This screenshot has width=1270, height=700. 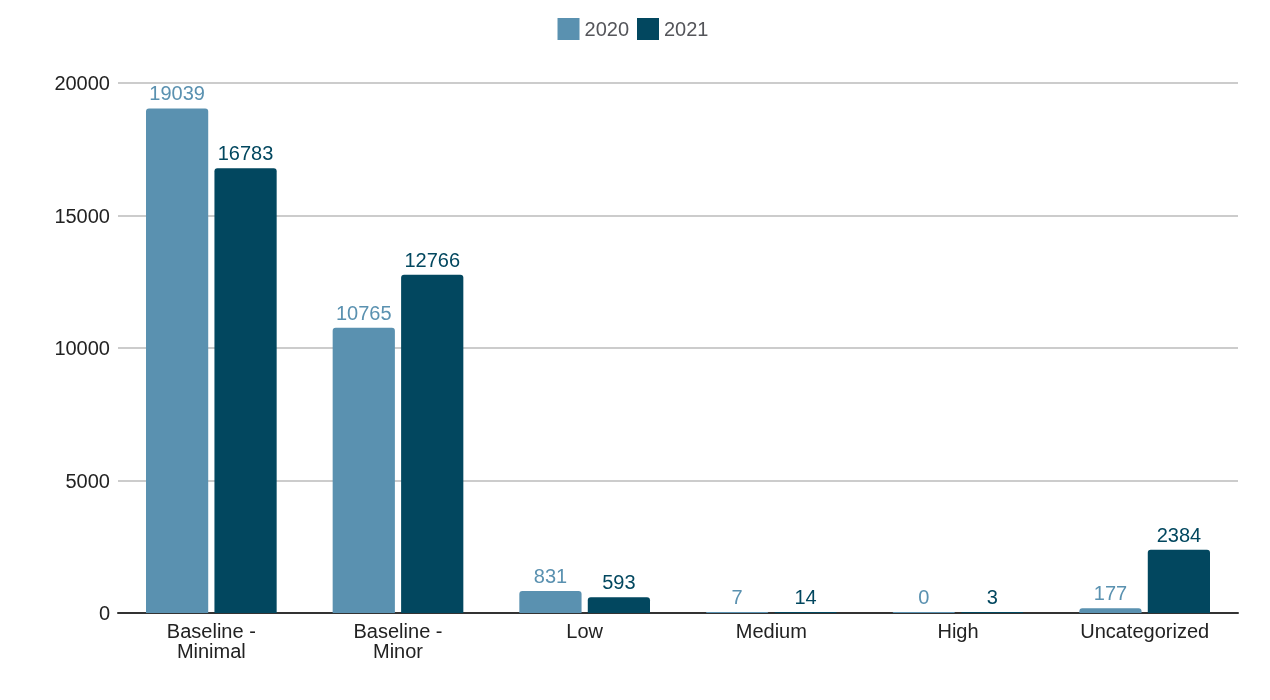 I want to click on x-tick-label: Uncategorized, so click(x=1145, y=631).